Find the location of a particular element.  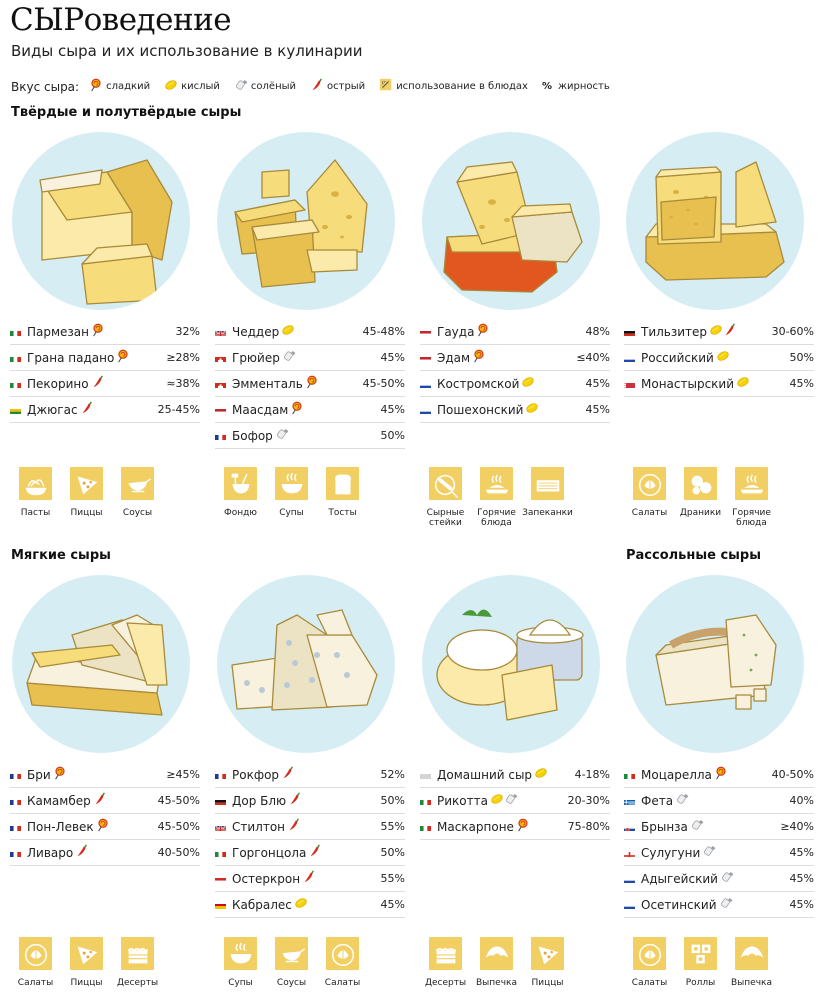

cheese-row: Грюйер 45% is located at coordinates (310, 358).